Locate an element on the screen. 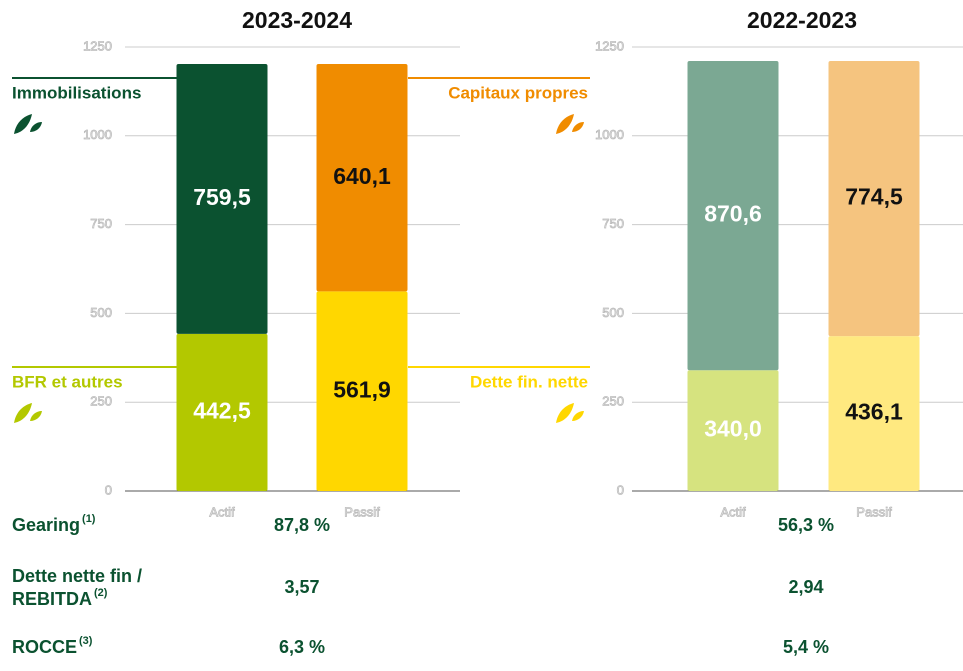 This screenshot has height=671, width=963. metric-value: 2,94 is located at coordinates (805, 587).